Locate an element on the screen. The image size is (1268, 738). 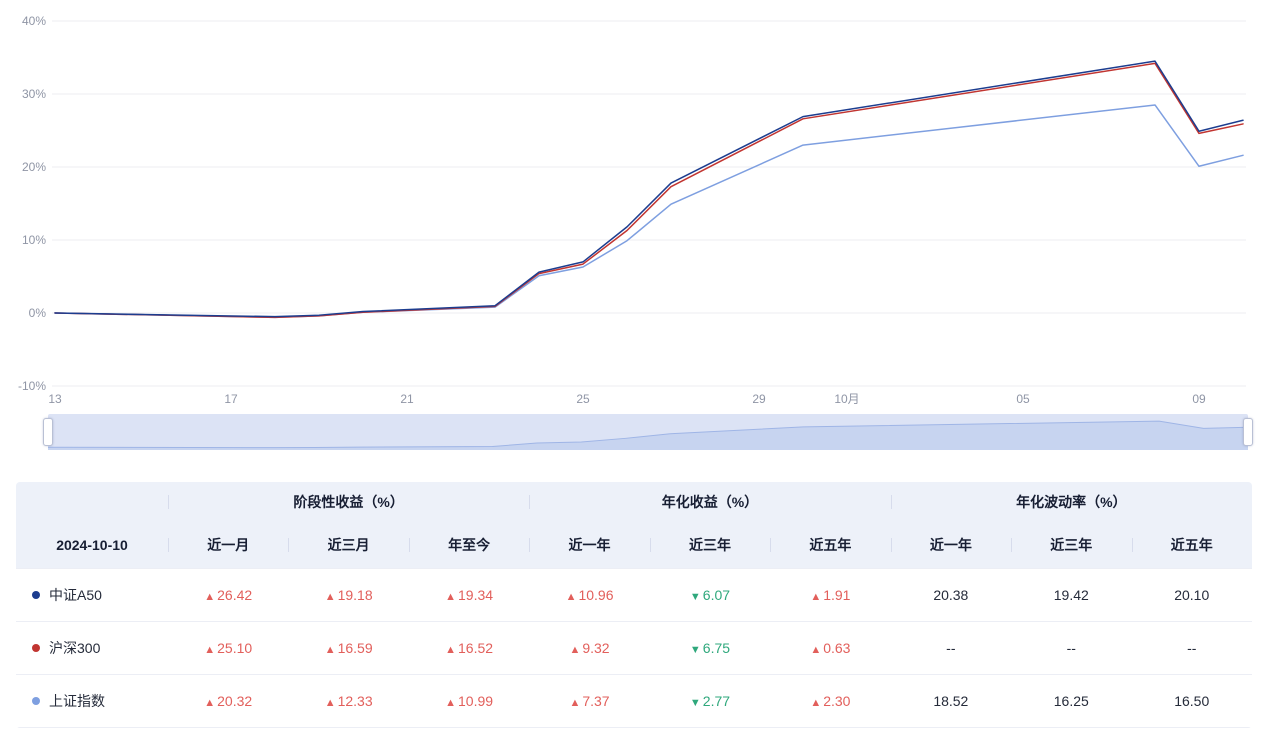
slider-left-handle is located at coordinates (48, 432).